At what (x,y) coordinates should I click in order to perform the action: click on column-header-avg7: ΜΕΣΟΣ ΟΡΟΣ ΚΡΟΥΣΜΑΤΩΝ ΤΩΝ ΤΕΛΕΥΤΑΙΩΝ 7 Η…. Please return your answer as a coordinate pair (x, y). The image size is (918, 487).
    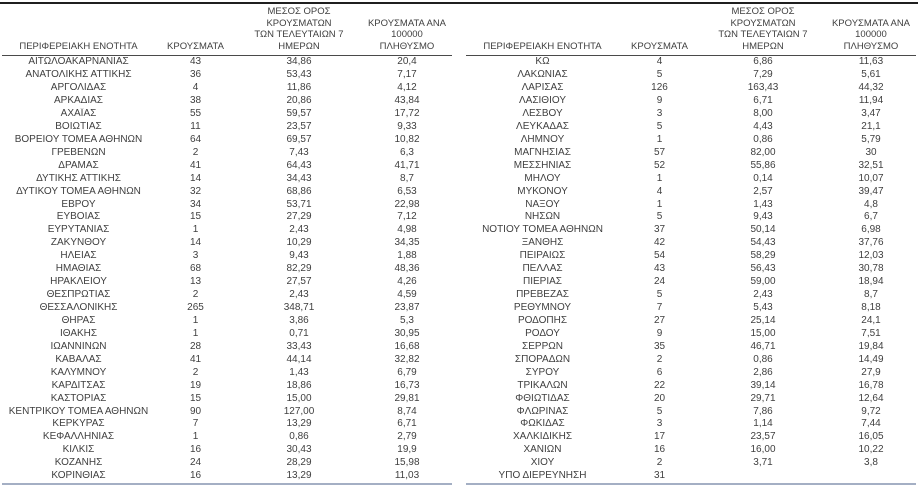
    Looking at the image, I should click on (763, 30).